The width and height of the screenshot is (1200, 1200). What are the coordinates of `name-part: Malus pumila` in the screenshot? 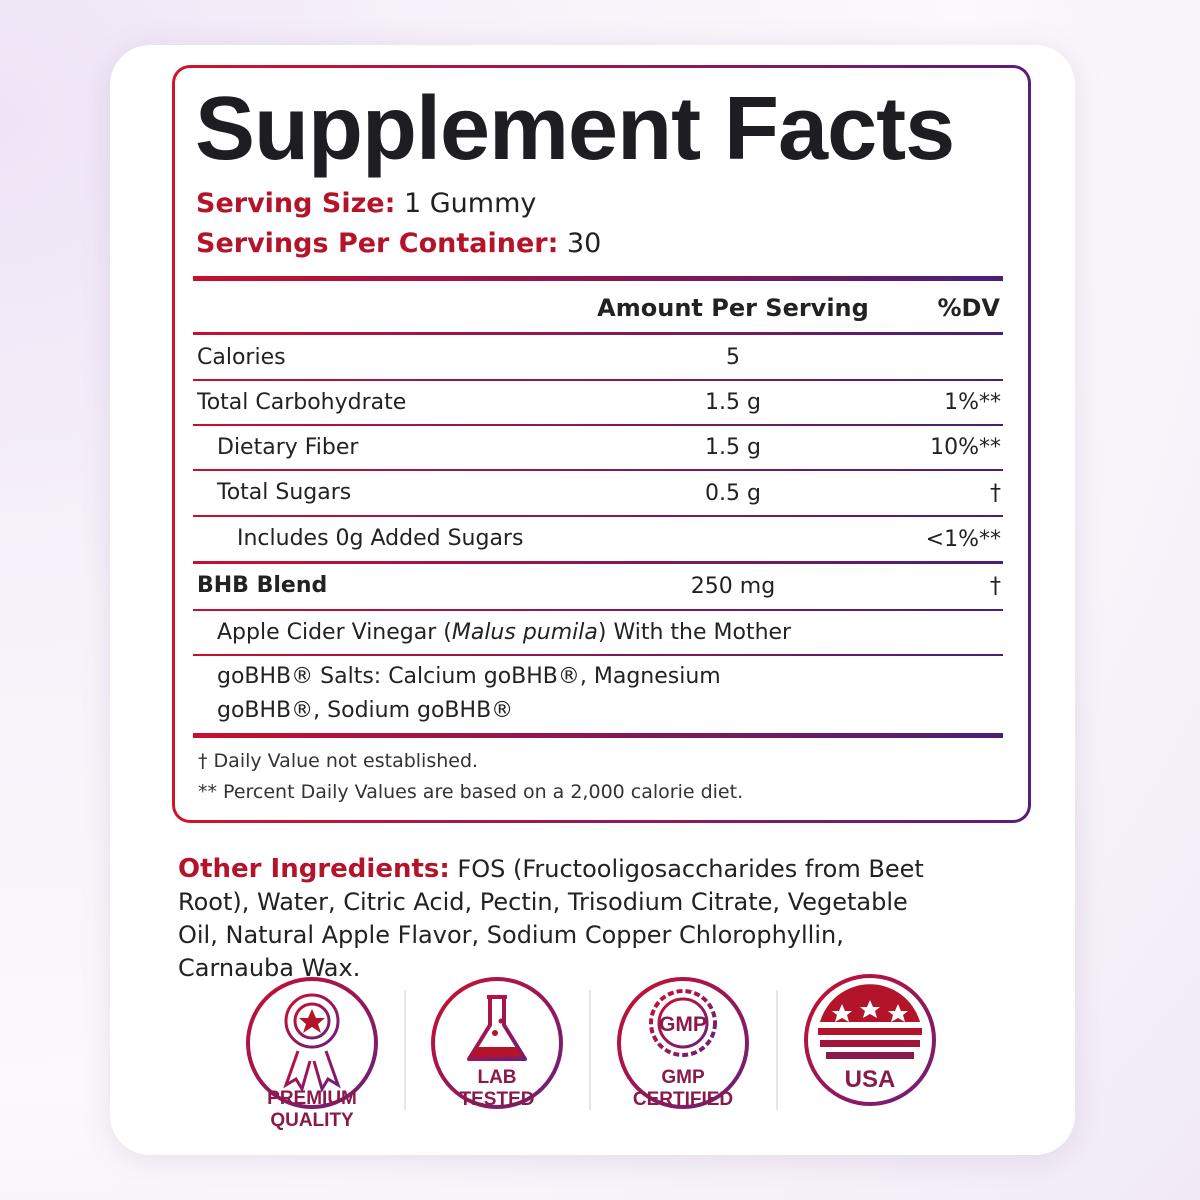 It's located at (524, 632).